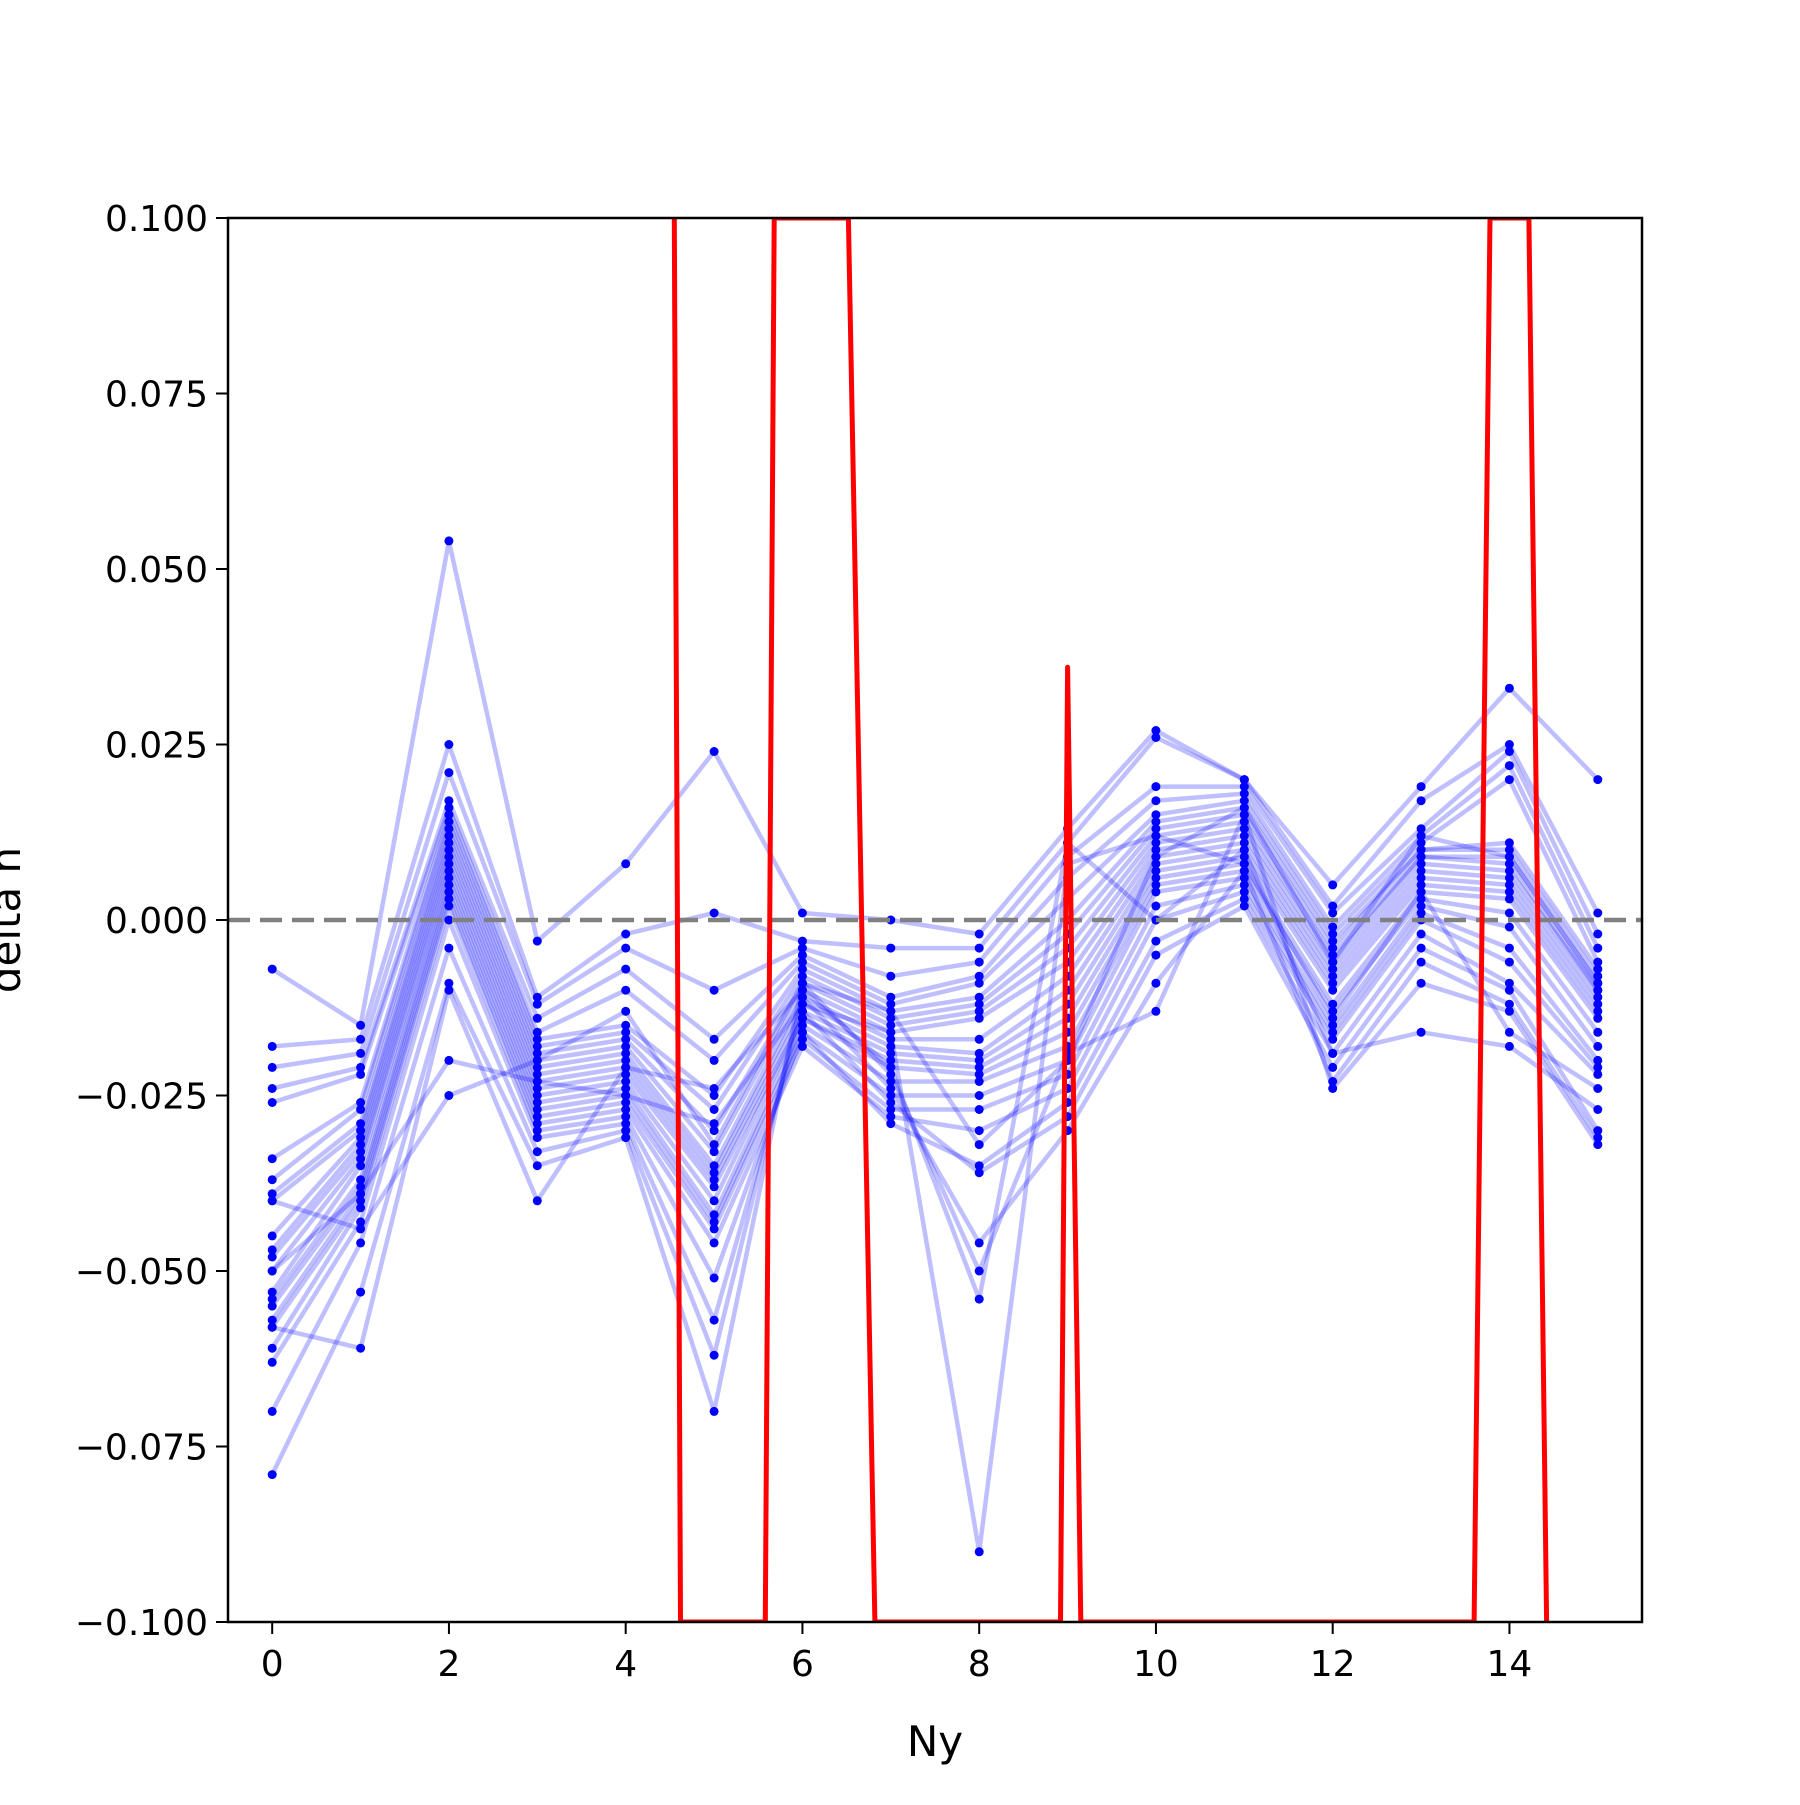 The width and height of the screenshot is (1800, 1805). I want to click on y-tick-label: 0.025, so click(156, 746).